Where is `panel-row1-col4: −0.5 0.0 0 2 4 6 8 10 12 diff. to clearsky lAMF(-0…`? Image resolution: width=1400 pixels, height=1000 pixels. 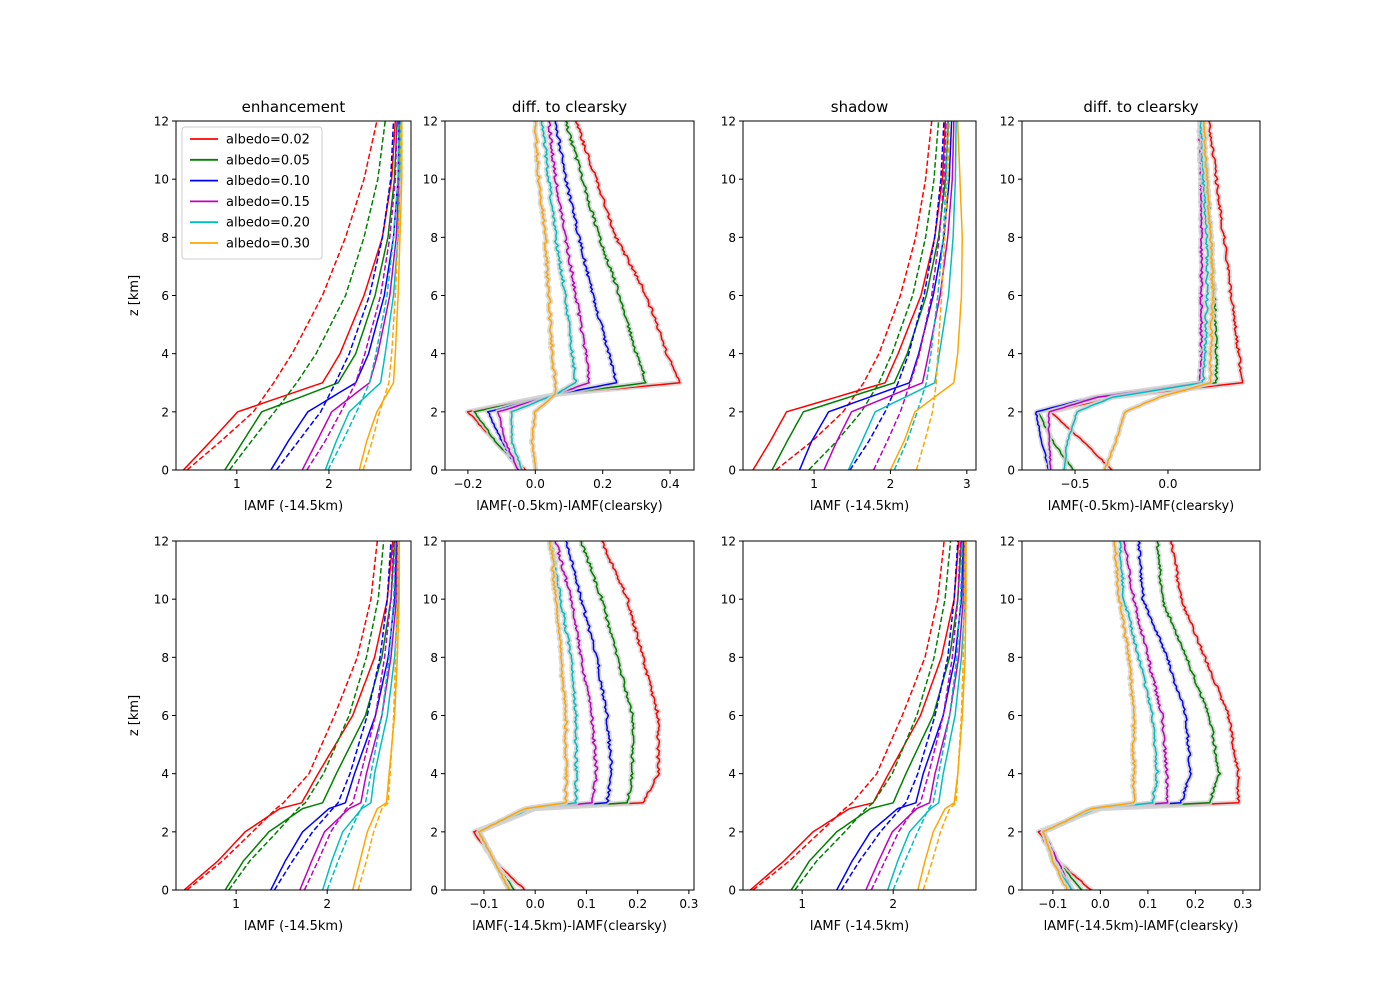 panel-row1-col4: −0.5 0.0 0 2 4 6 8 10 12 diff. to clearsky lAMF(-0… is located at coordinates (1130, 306).